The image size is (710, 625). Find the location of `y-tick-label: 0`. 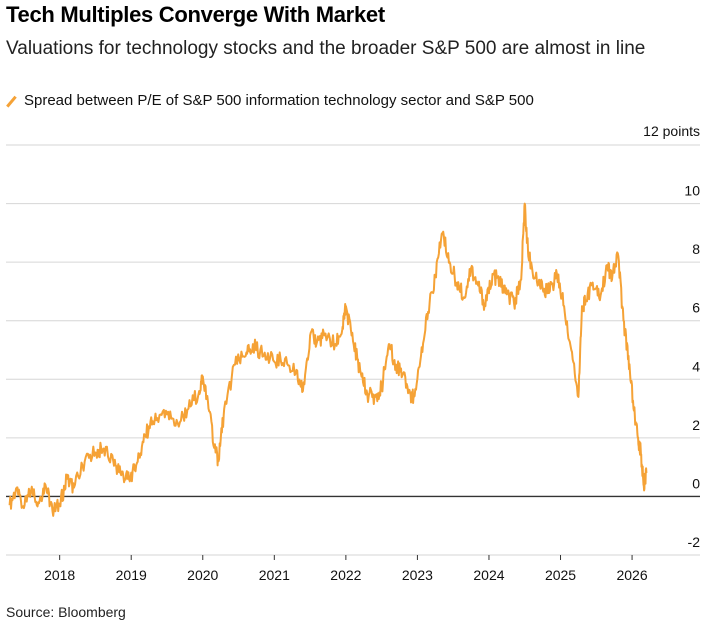

y-tick-label: 0 is located at coordinates (696, 483).